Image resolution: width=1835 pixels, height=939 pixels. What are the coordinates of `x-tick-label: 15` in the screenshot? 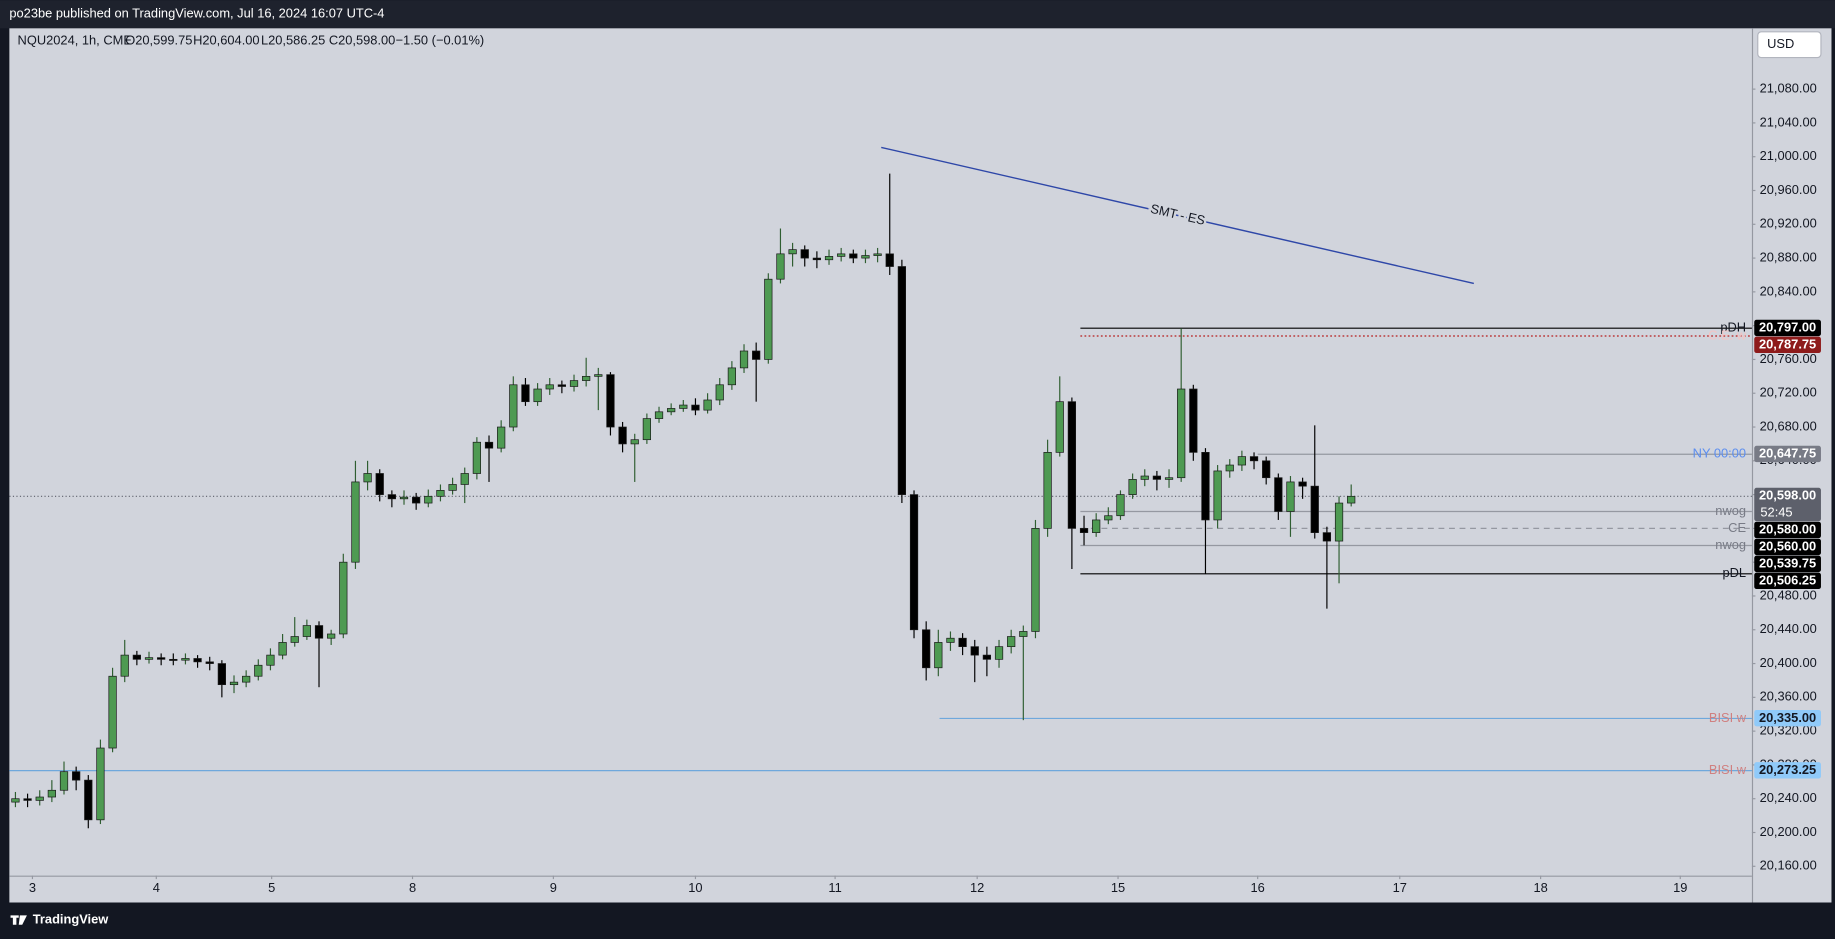 It's located at (1118, 887).